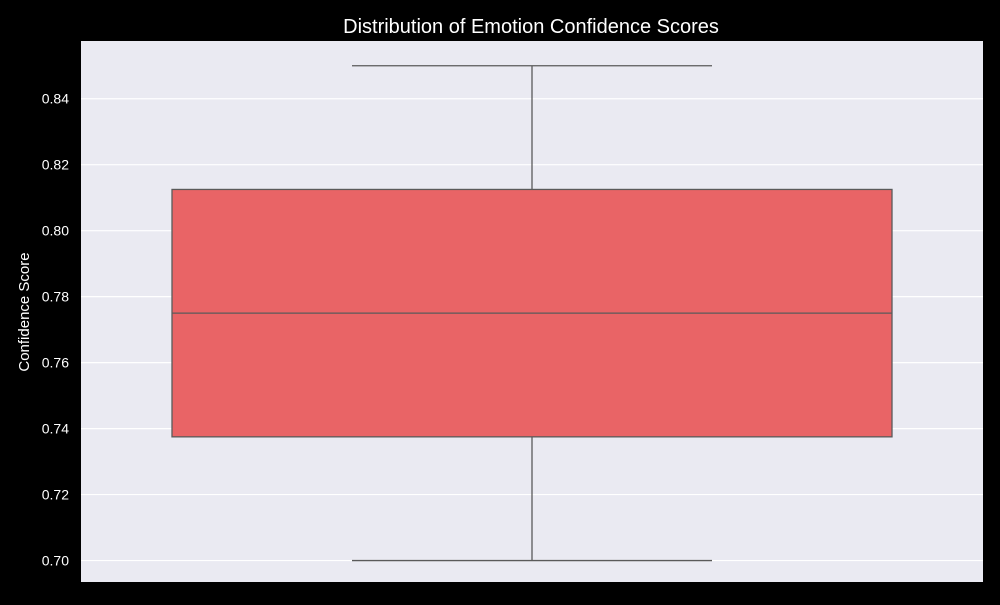  Describe the element at coordinates (55, 231) in the screenshot. I see `y-tick-label: 0.80` at that location.